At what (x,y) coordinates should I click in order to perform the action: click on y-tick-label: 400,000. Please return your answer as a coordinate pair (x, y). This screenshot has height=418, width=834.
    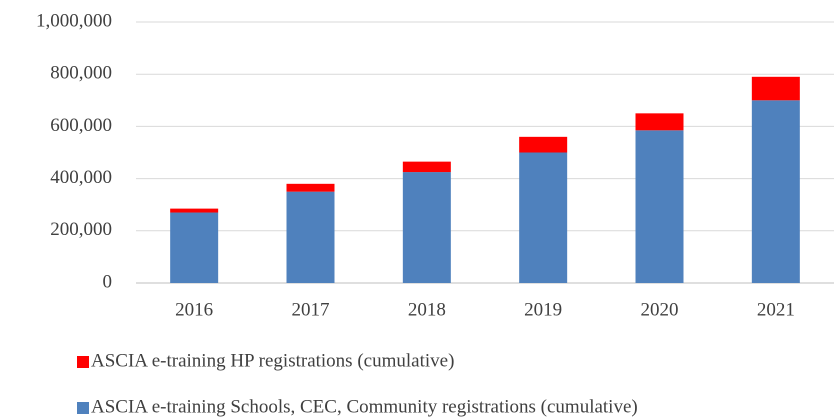
    Looking at the image, I should click on (81, 177).